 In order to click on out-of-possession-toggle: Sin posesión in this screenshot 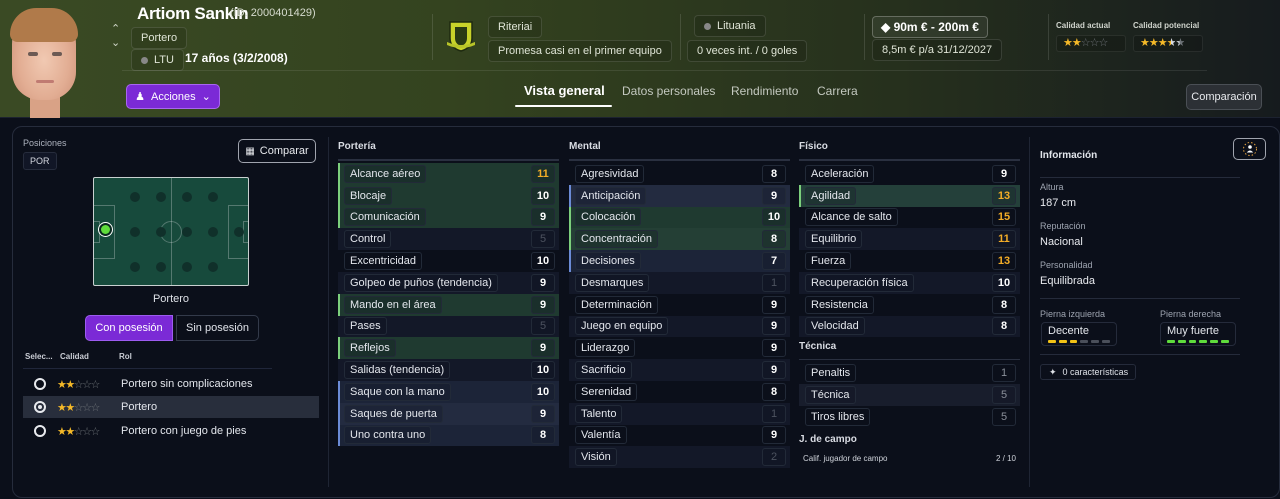, I will do `click(217, 328)`.